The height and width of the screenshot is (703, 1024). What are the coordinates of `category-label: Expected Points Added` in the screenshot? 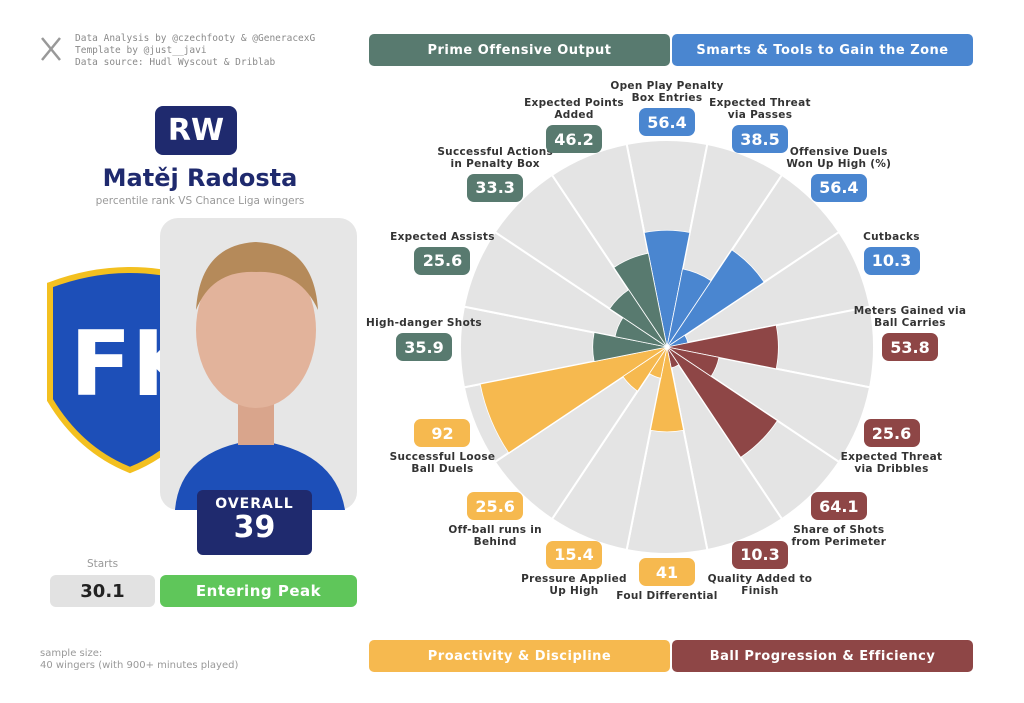 It's located at (574, 109).